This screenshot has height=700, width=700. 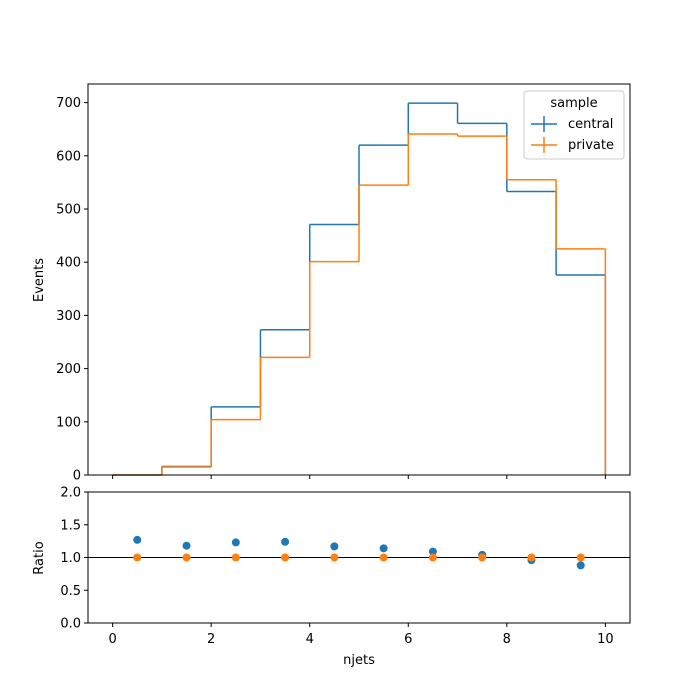 What do you see at coordinates (39, 280) in the screenshot?
I see `top-y-axis-label: Events` at bounding box center [39, 280].